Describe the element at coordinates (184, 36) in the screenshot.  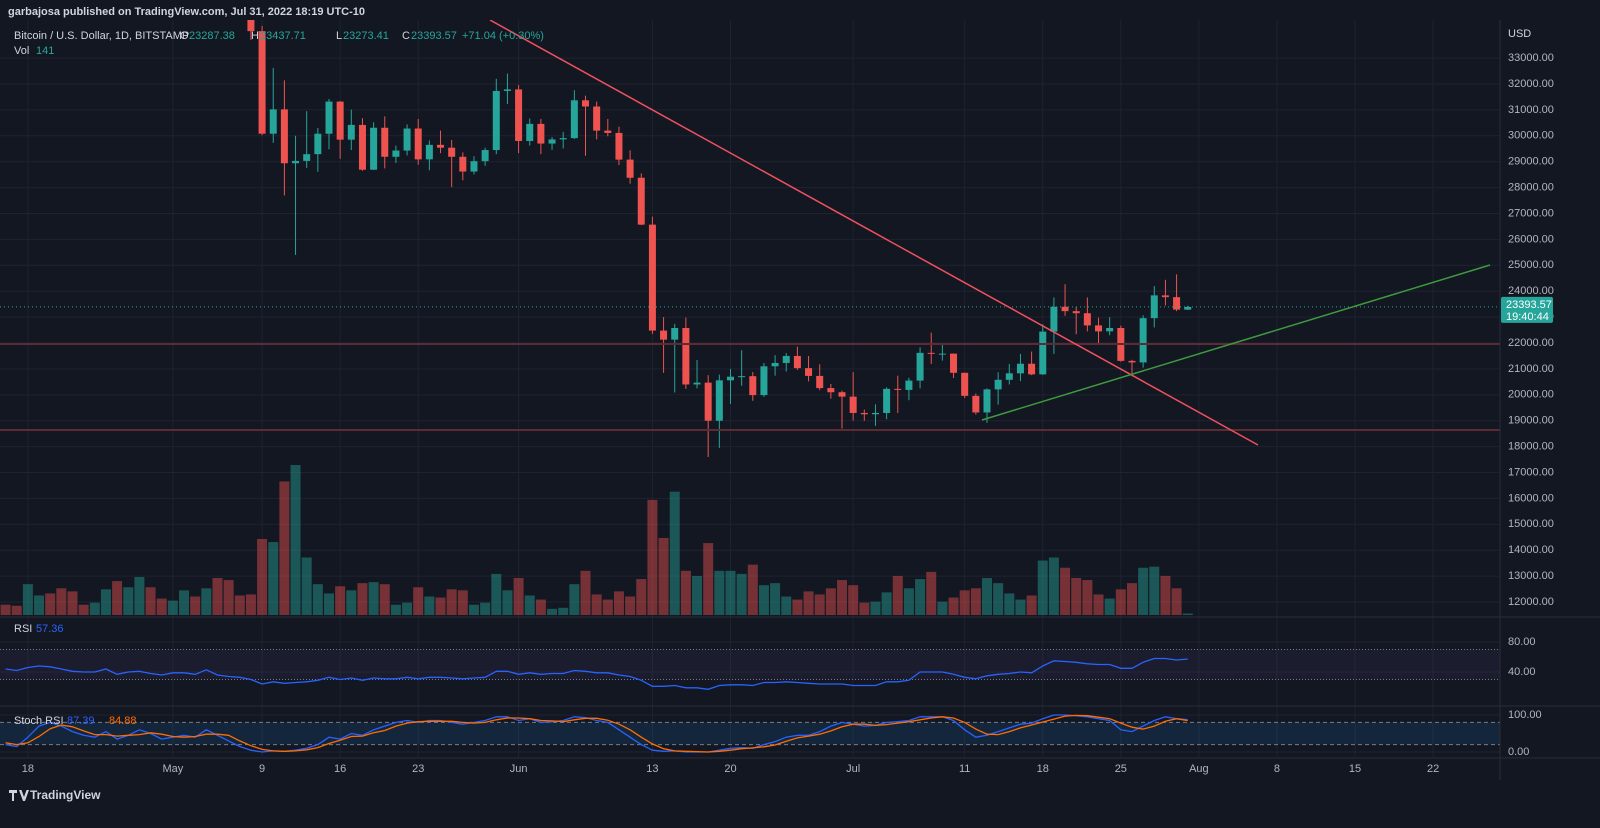
I see `ohlc-label: O` at that location.